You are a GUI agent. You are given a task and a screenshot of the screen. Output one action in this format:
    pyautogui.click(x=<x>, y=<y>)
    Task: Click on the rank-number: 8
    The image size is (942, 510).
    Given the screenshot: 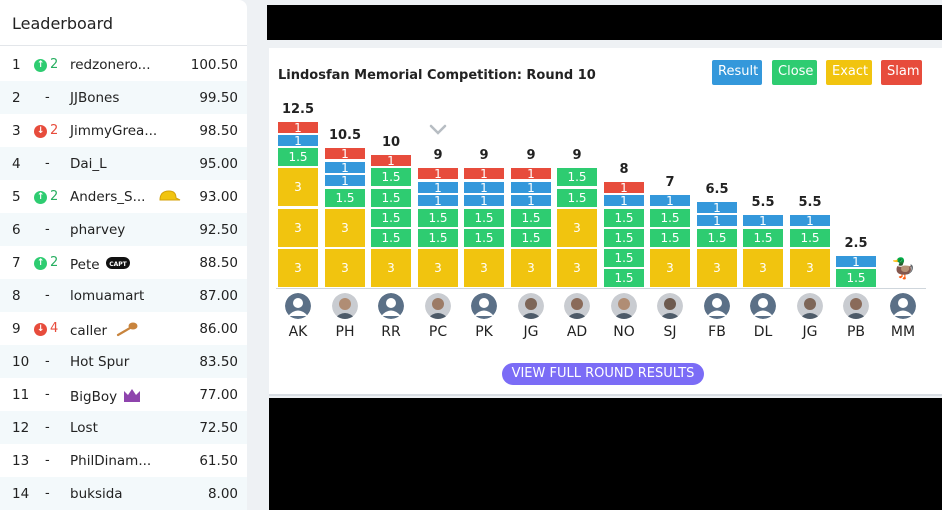 What is the action you would take?
    pyautogui.click(x=16, y=296)
    